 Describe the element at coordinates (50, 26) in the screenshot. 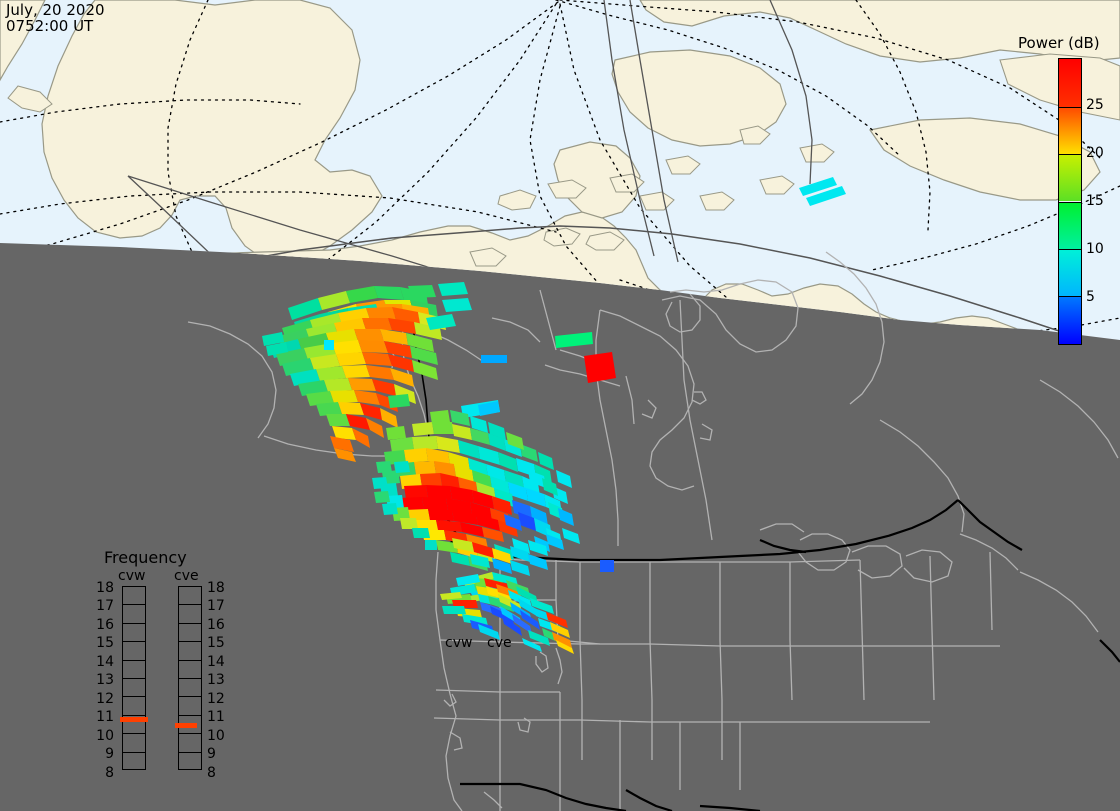

I see `time-line: 0752:00 UT` at that location.